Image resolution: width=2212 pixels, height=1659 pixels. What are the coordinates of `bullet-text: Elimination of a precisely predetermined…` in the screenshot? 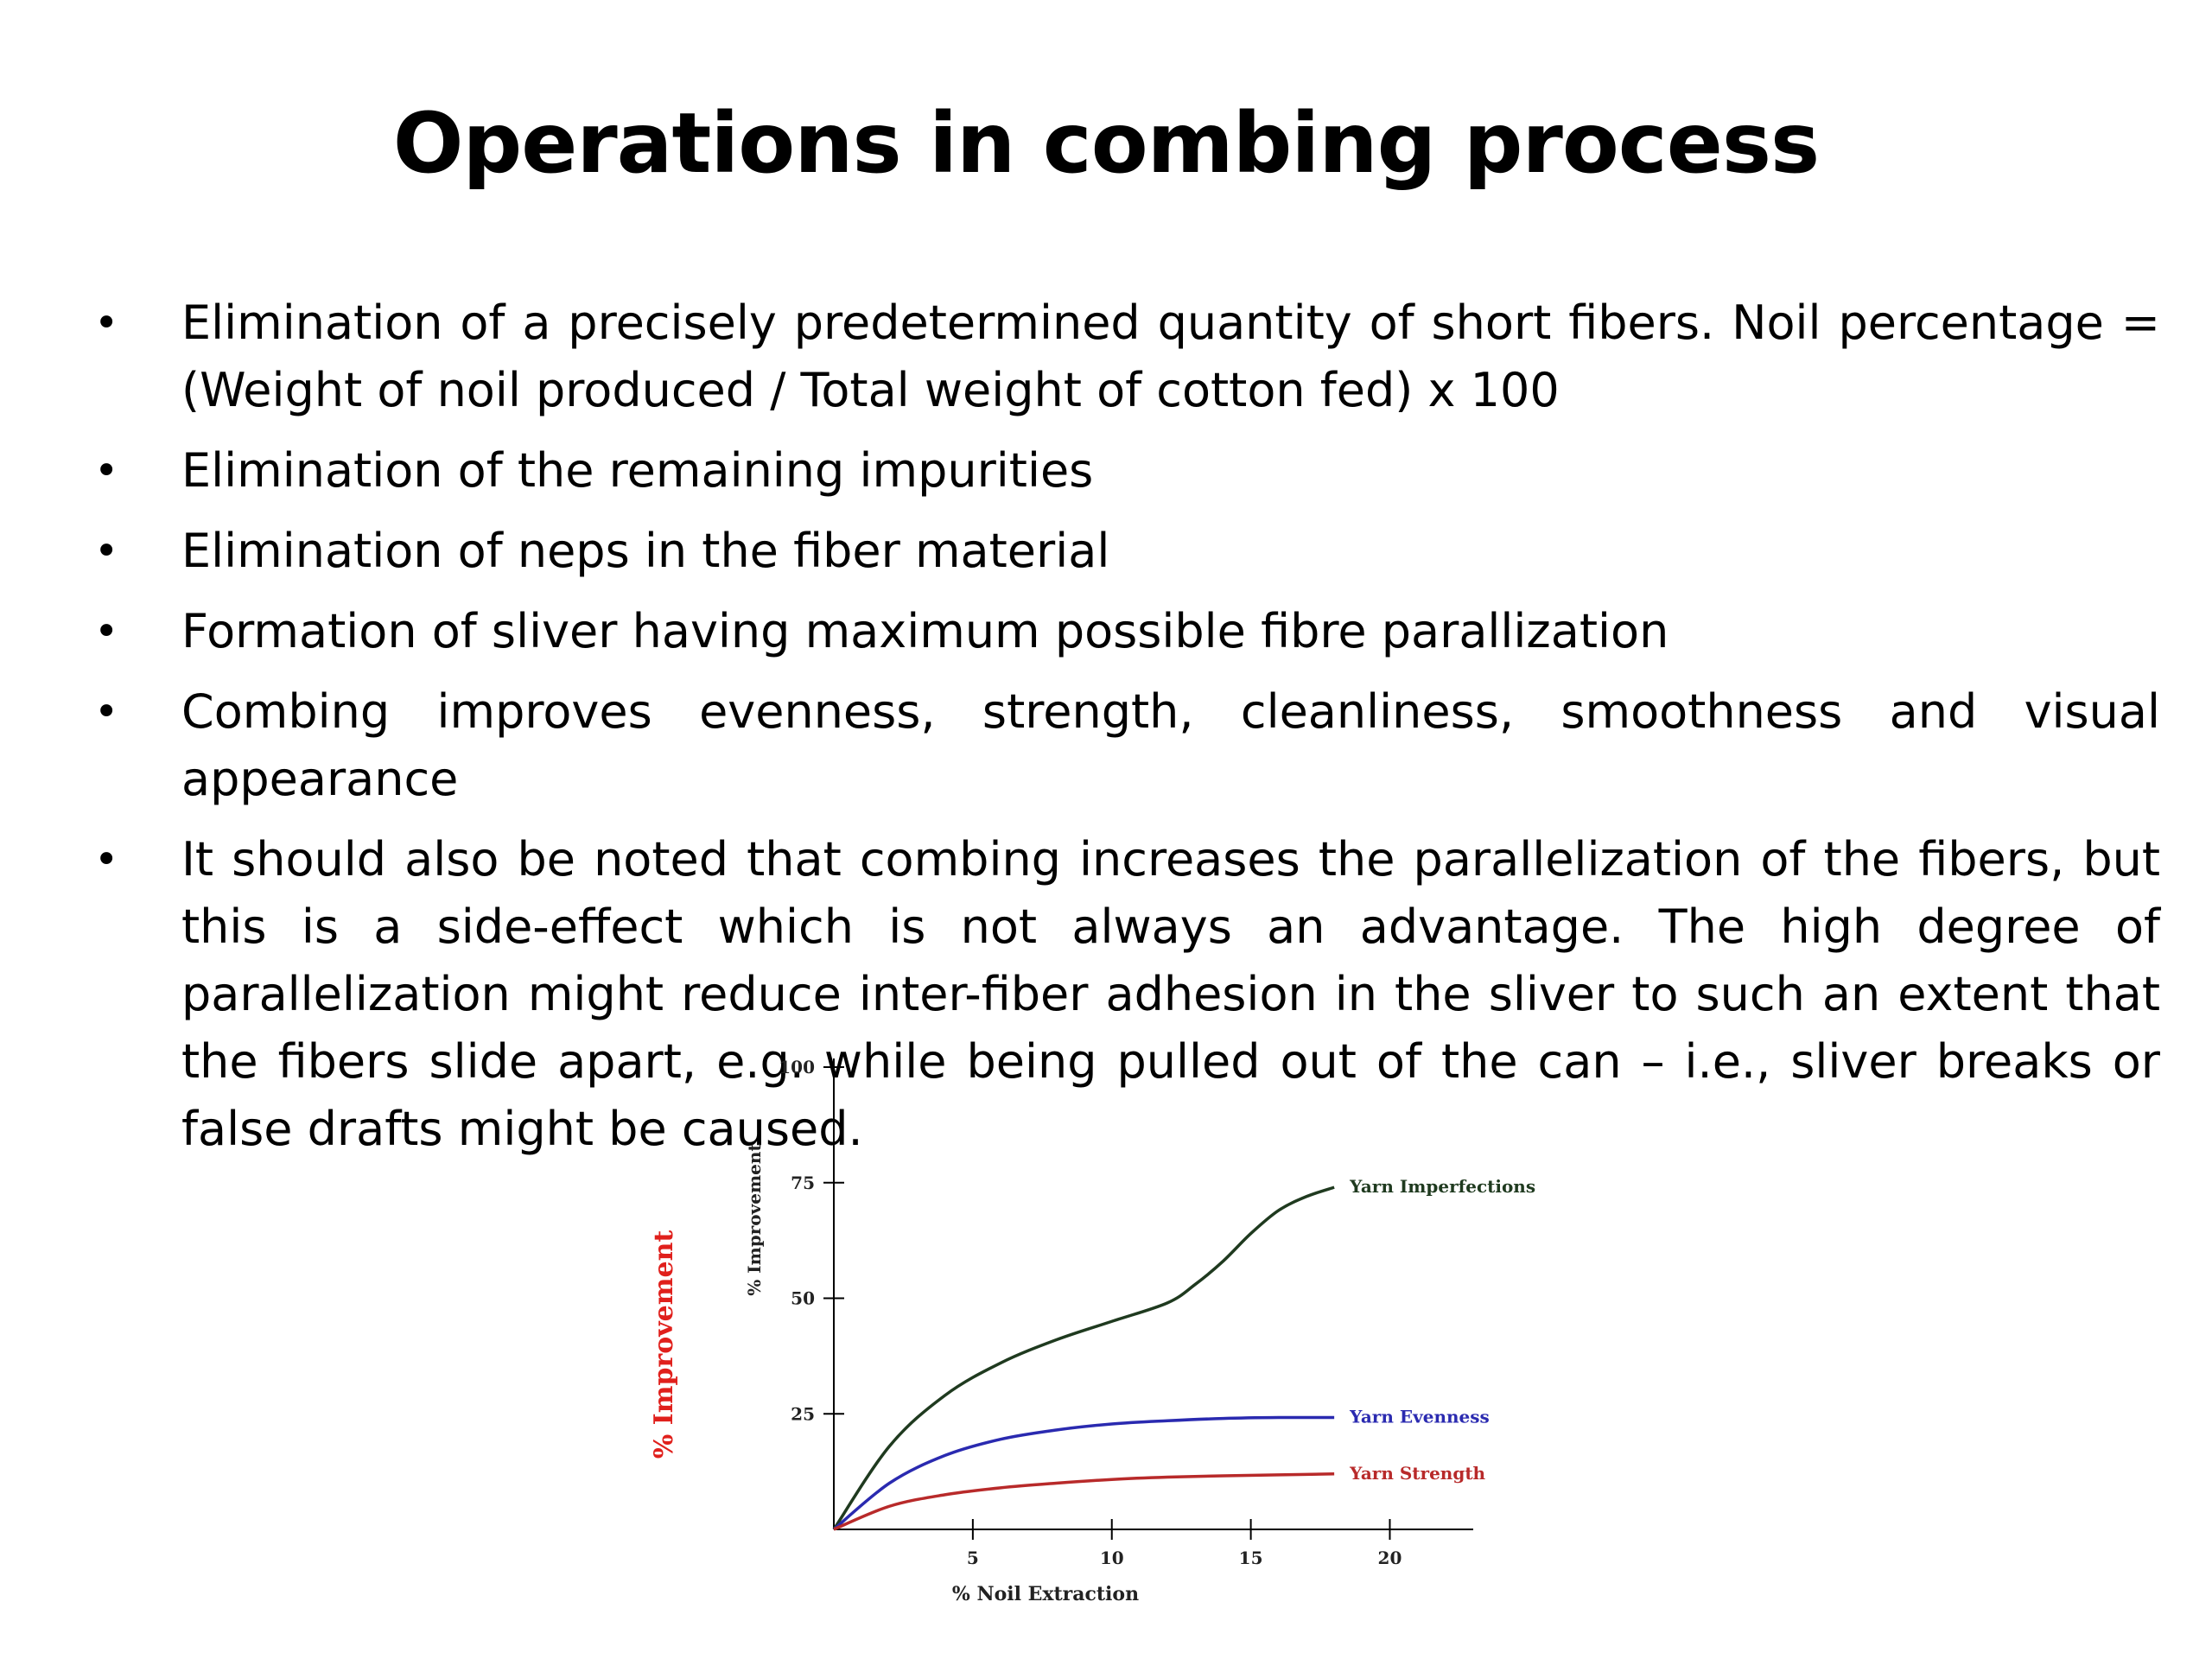 It's located at (1170, 356).